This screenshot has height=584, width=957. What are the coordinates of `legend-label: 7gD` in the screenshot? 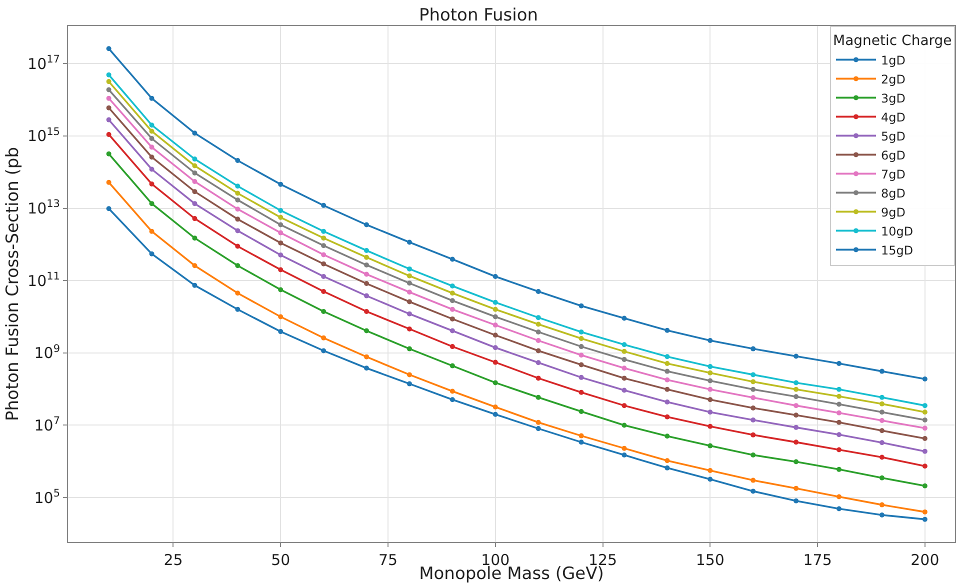 It's located at (893, 174).